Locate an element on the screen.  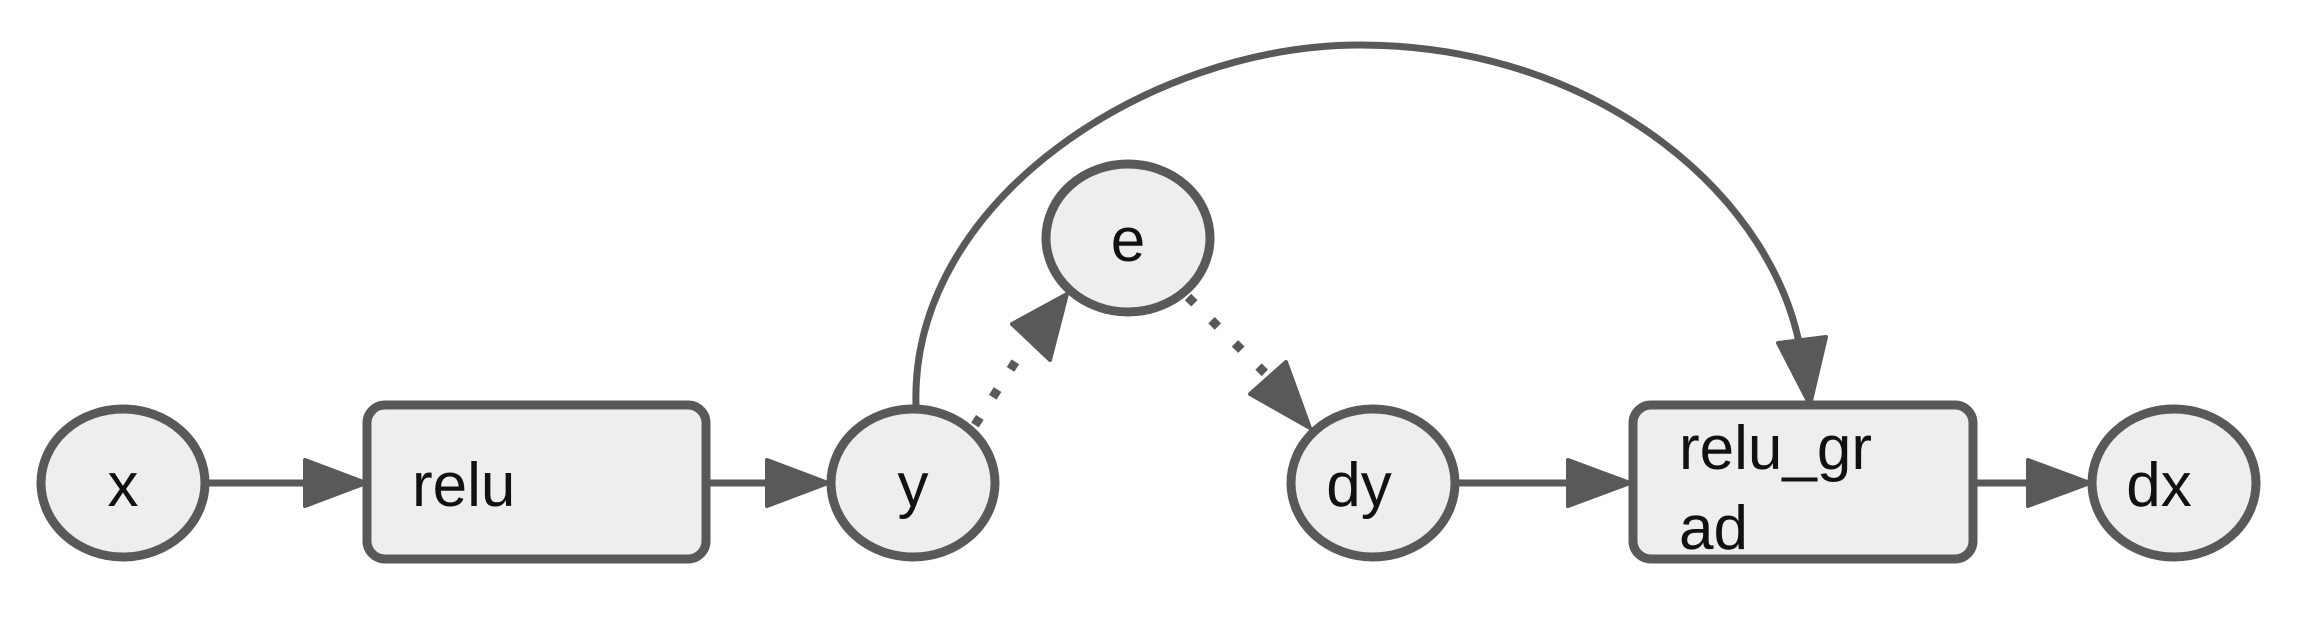
node-dx-label: dx is located at coordinates (2158, 485).